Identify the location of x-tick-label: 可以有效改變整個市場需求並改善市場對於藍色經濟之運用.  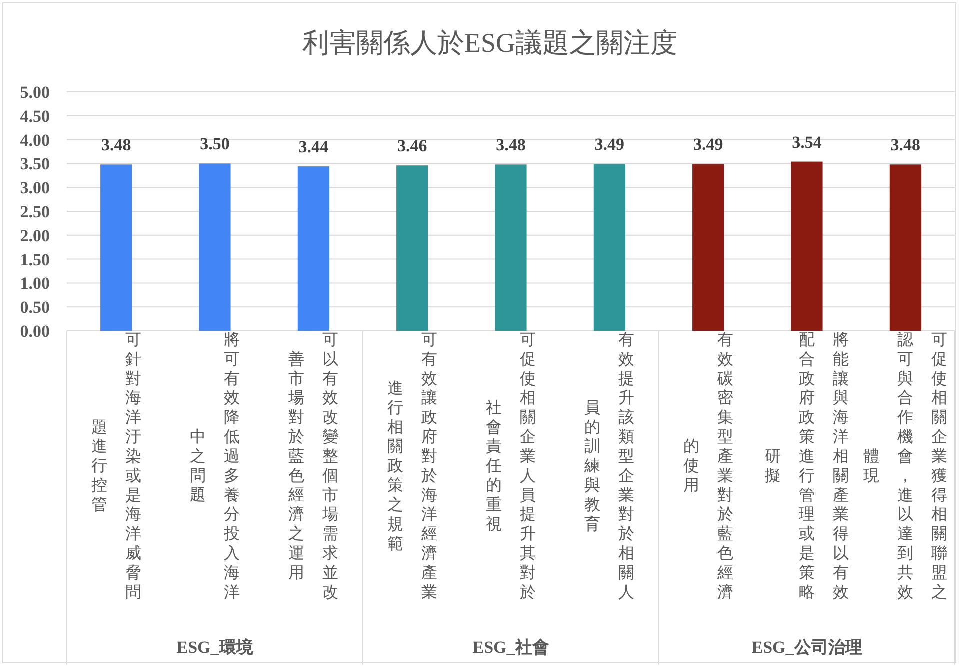
(315, 466).